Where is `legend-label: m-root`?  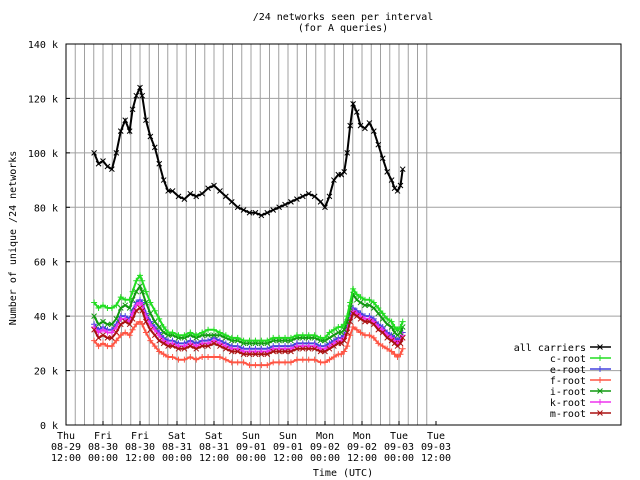
legend-label: m-root is located at coordinates (568, 414).